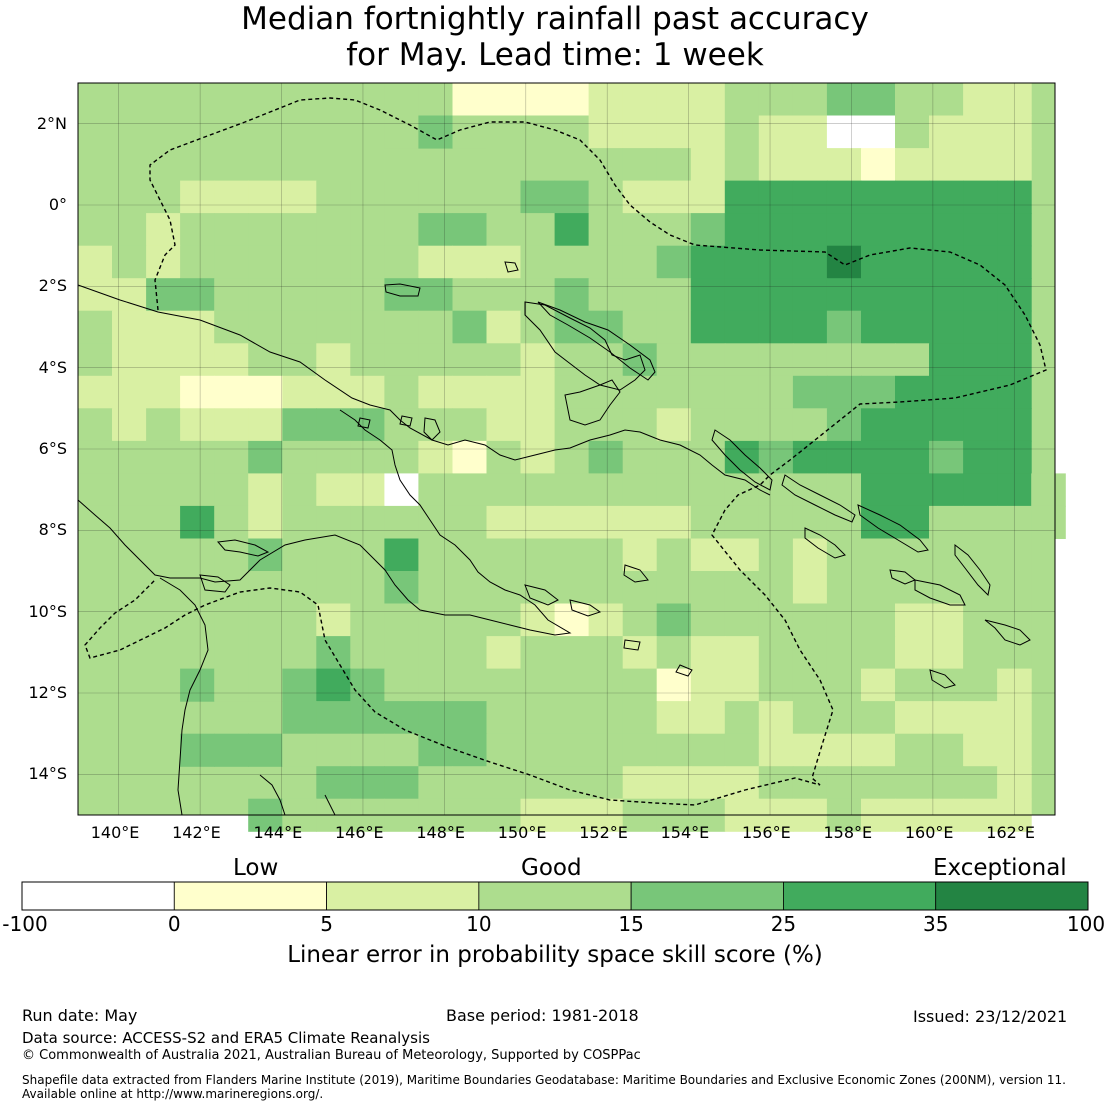 This screenshot has height=1110, width=1110. Describe the element at coordinates (685, 832) in the screenshot. I see `longitude-label: 154°E` at that location.